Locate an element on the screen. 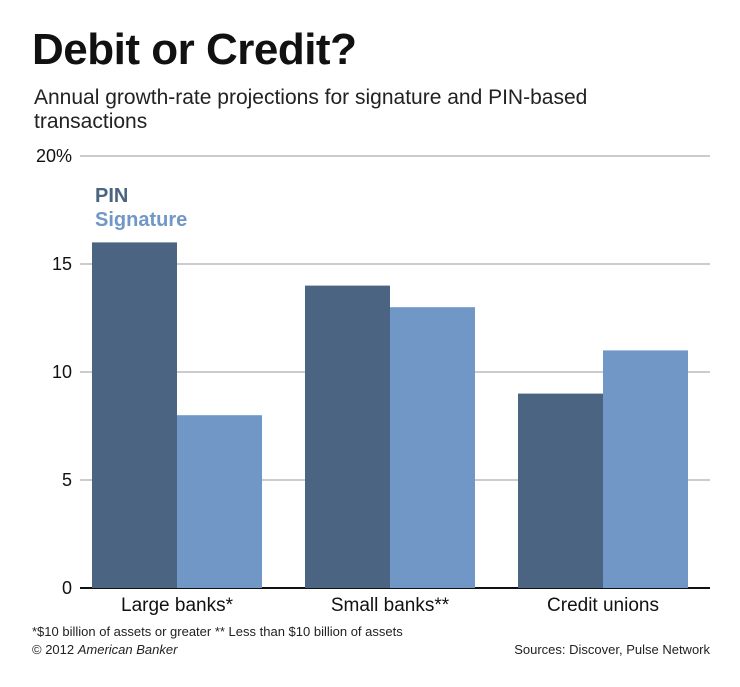 The image size is (740, 687). chart-title: Debit or Credit? is located at coordinates (194, 49).